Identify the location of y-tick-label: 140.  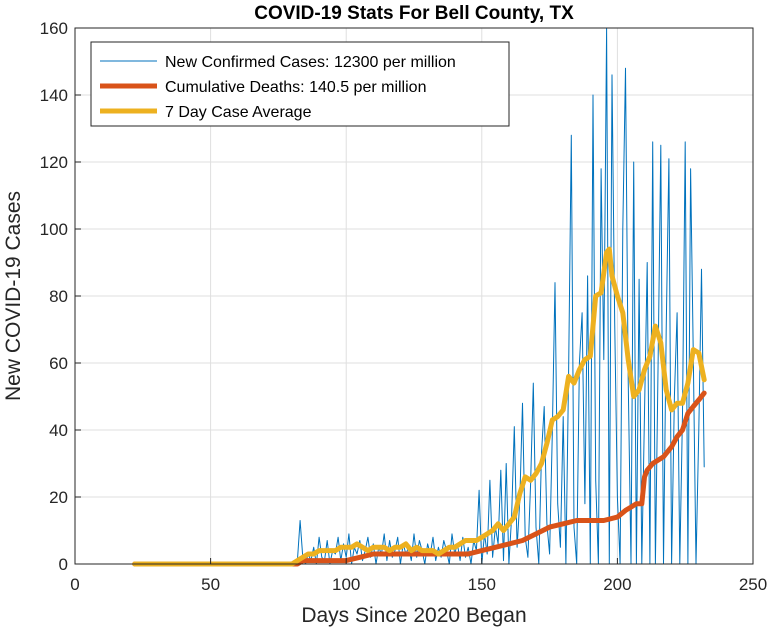
(54, 95).